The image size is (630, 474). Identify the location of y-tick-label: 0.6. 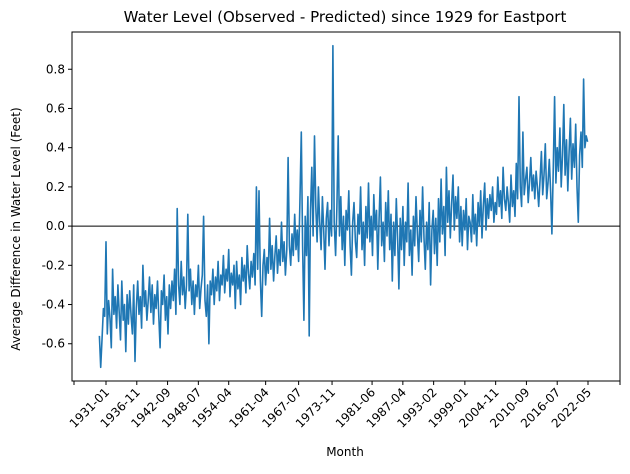
(55, 108).